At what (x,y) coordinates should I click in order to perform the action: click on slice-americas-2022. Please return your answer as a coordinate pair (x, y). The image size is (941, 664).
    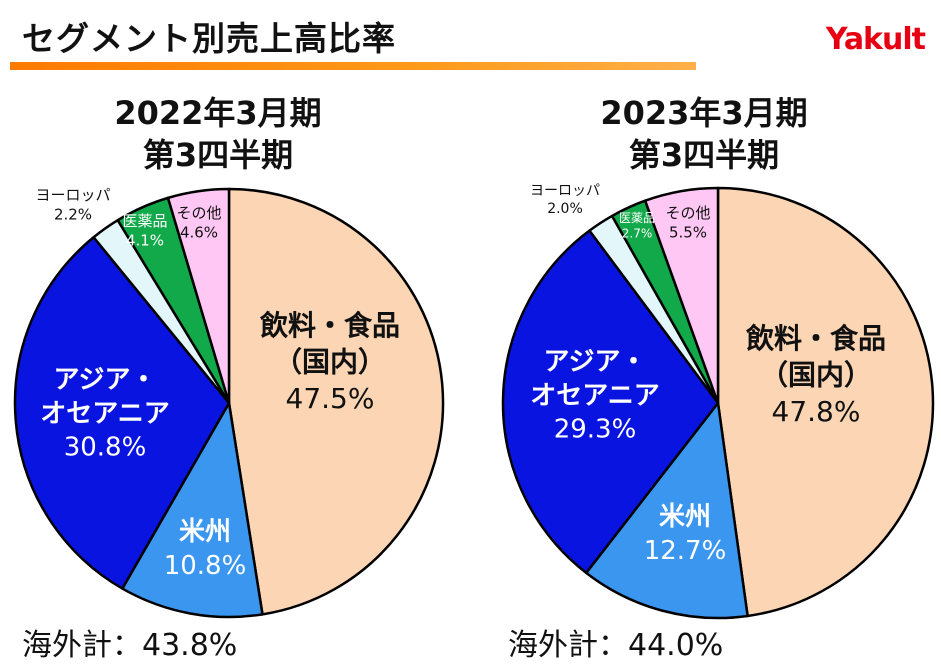
    Looking at the image, I should click on (192, 510).